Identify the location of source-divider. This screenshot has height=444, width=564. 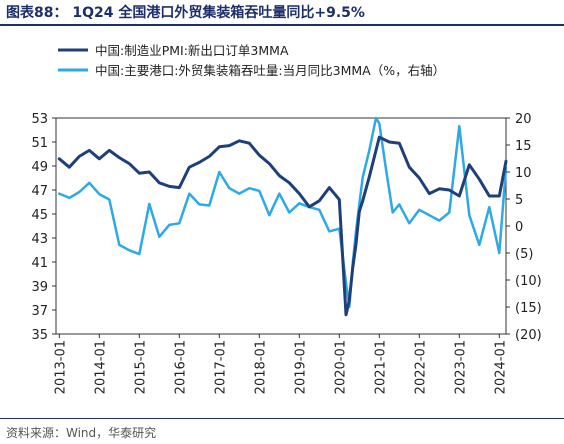
(282, 418).